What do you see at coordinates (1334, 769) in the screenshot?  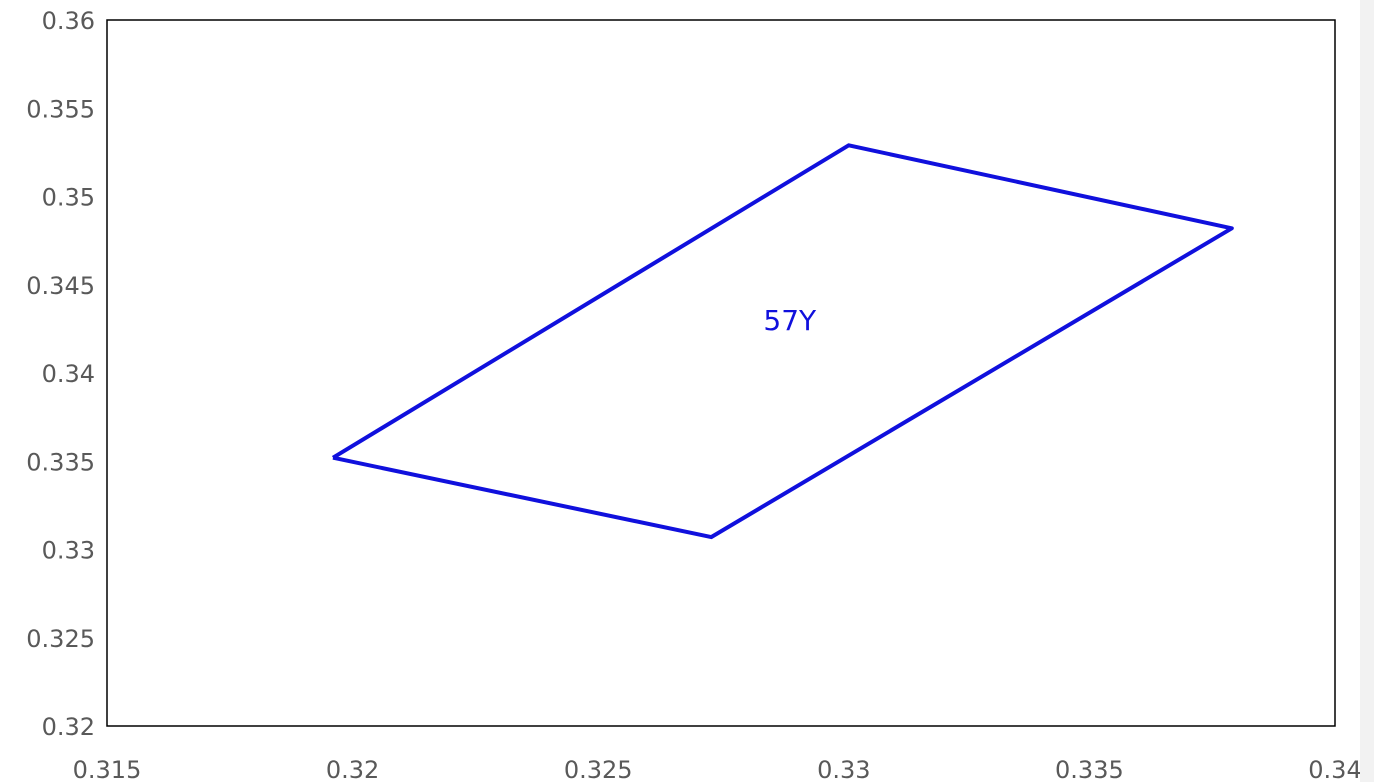 I see `x-tick-label: 0.34` at bounding box center [1334, 769].